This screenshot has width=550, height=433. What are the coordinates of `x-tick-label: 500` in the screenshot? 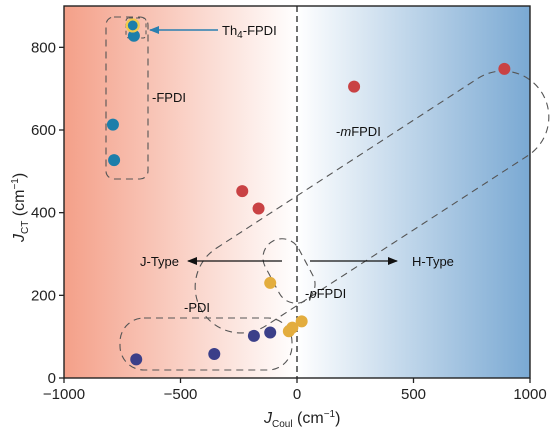 It's located at (413, 394).